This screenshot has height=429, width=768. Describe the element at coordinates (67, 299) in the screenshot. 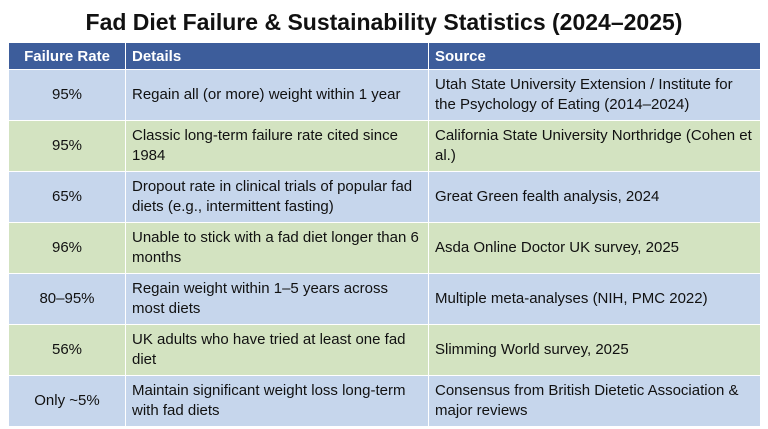

I see `failure-rate: 80–95%` at that location.